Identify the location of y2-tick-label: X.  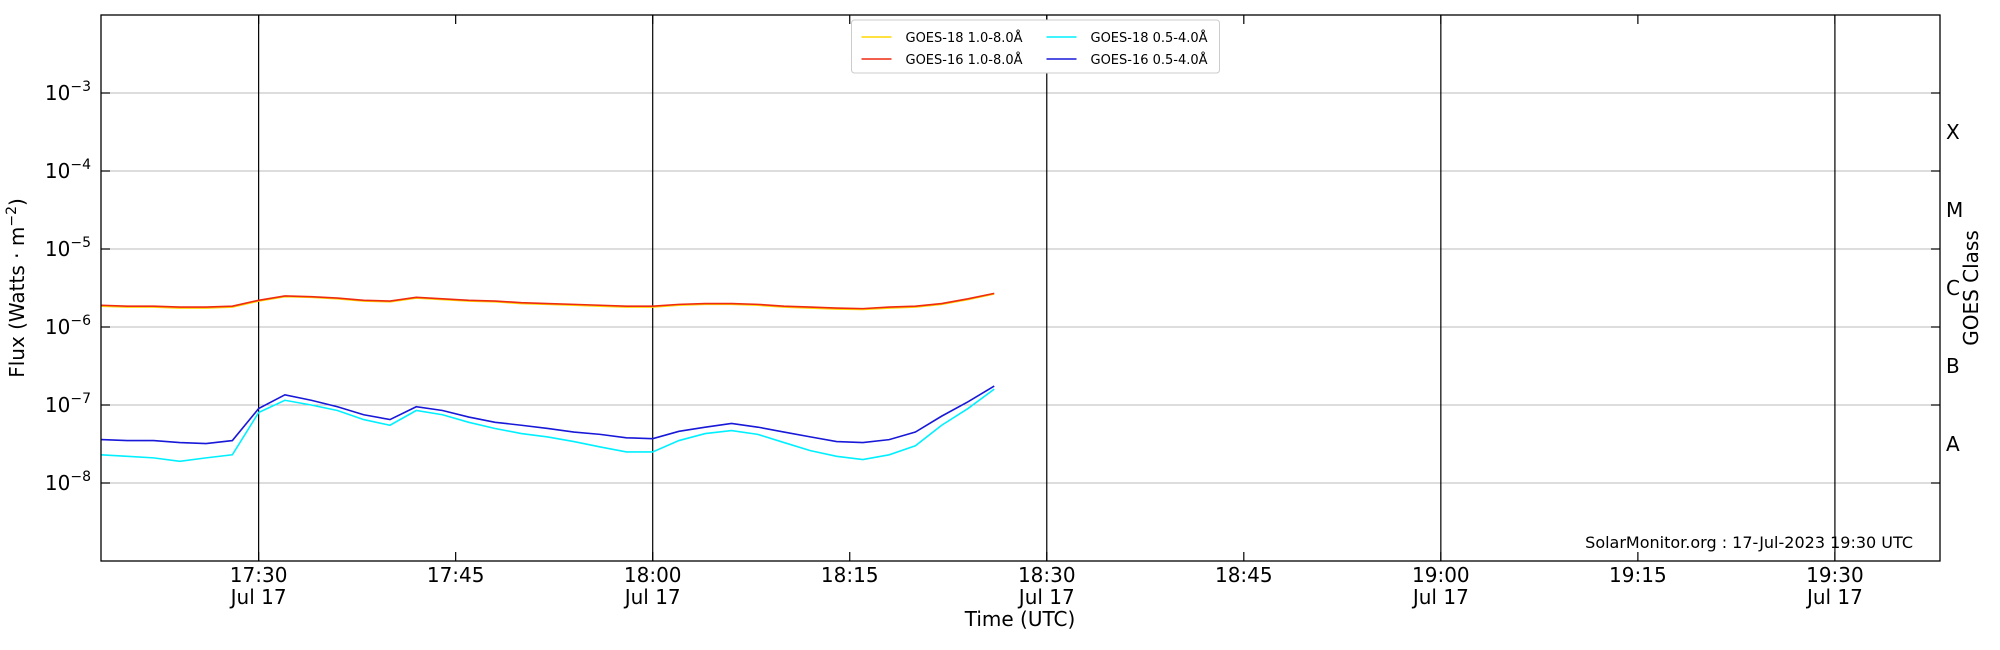
(1953, 132).